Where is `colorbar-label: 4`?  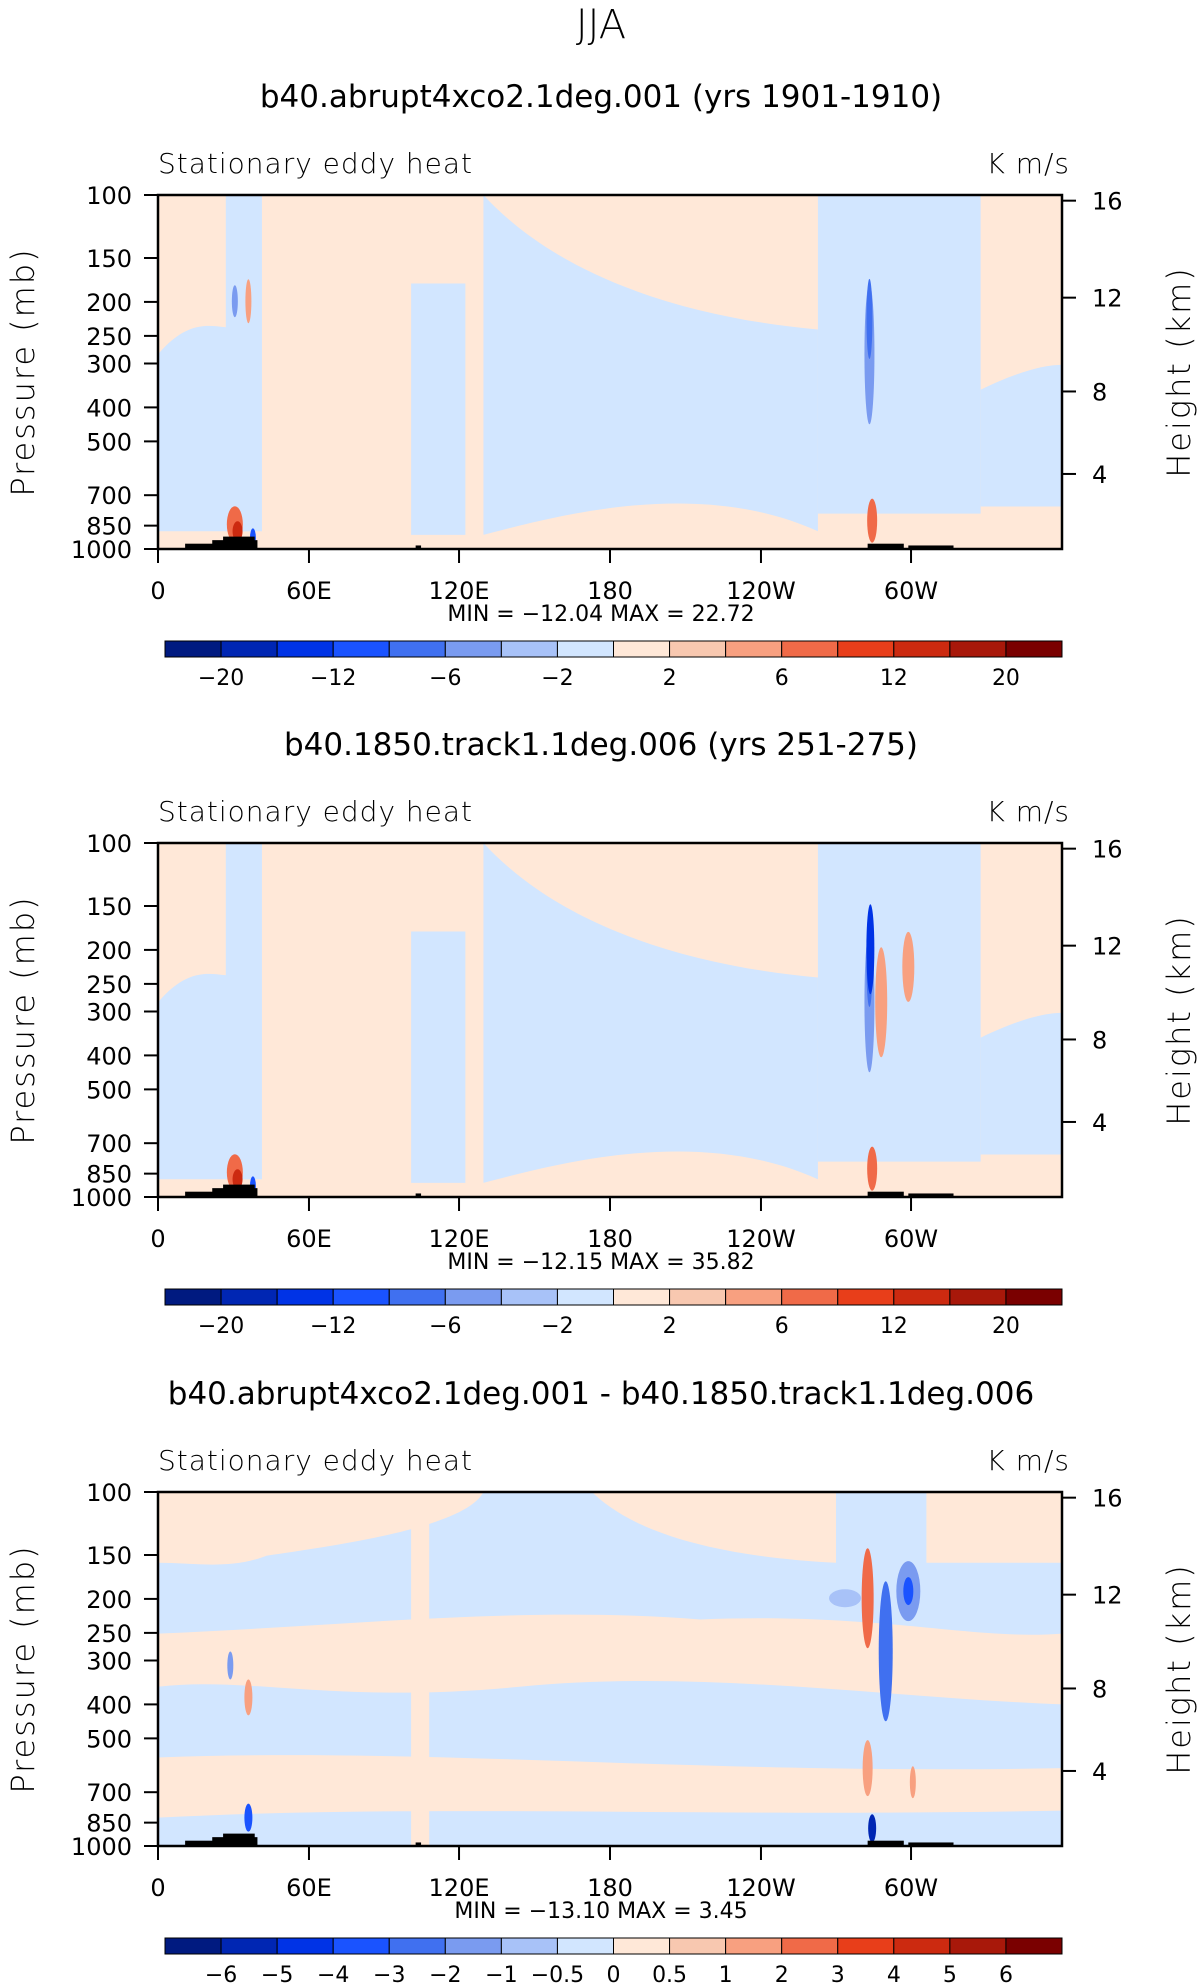
colorbar-label: 4 is located at coordinates (894, 1975).